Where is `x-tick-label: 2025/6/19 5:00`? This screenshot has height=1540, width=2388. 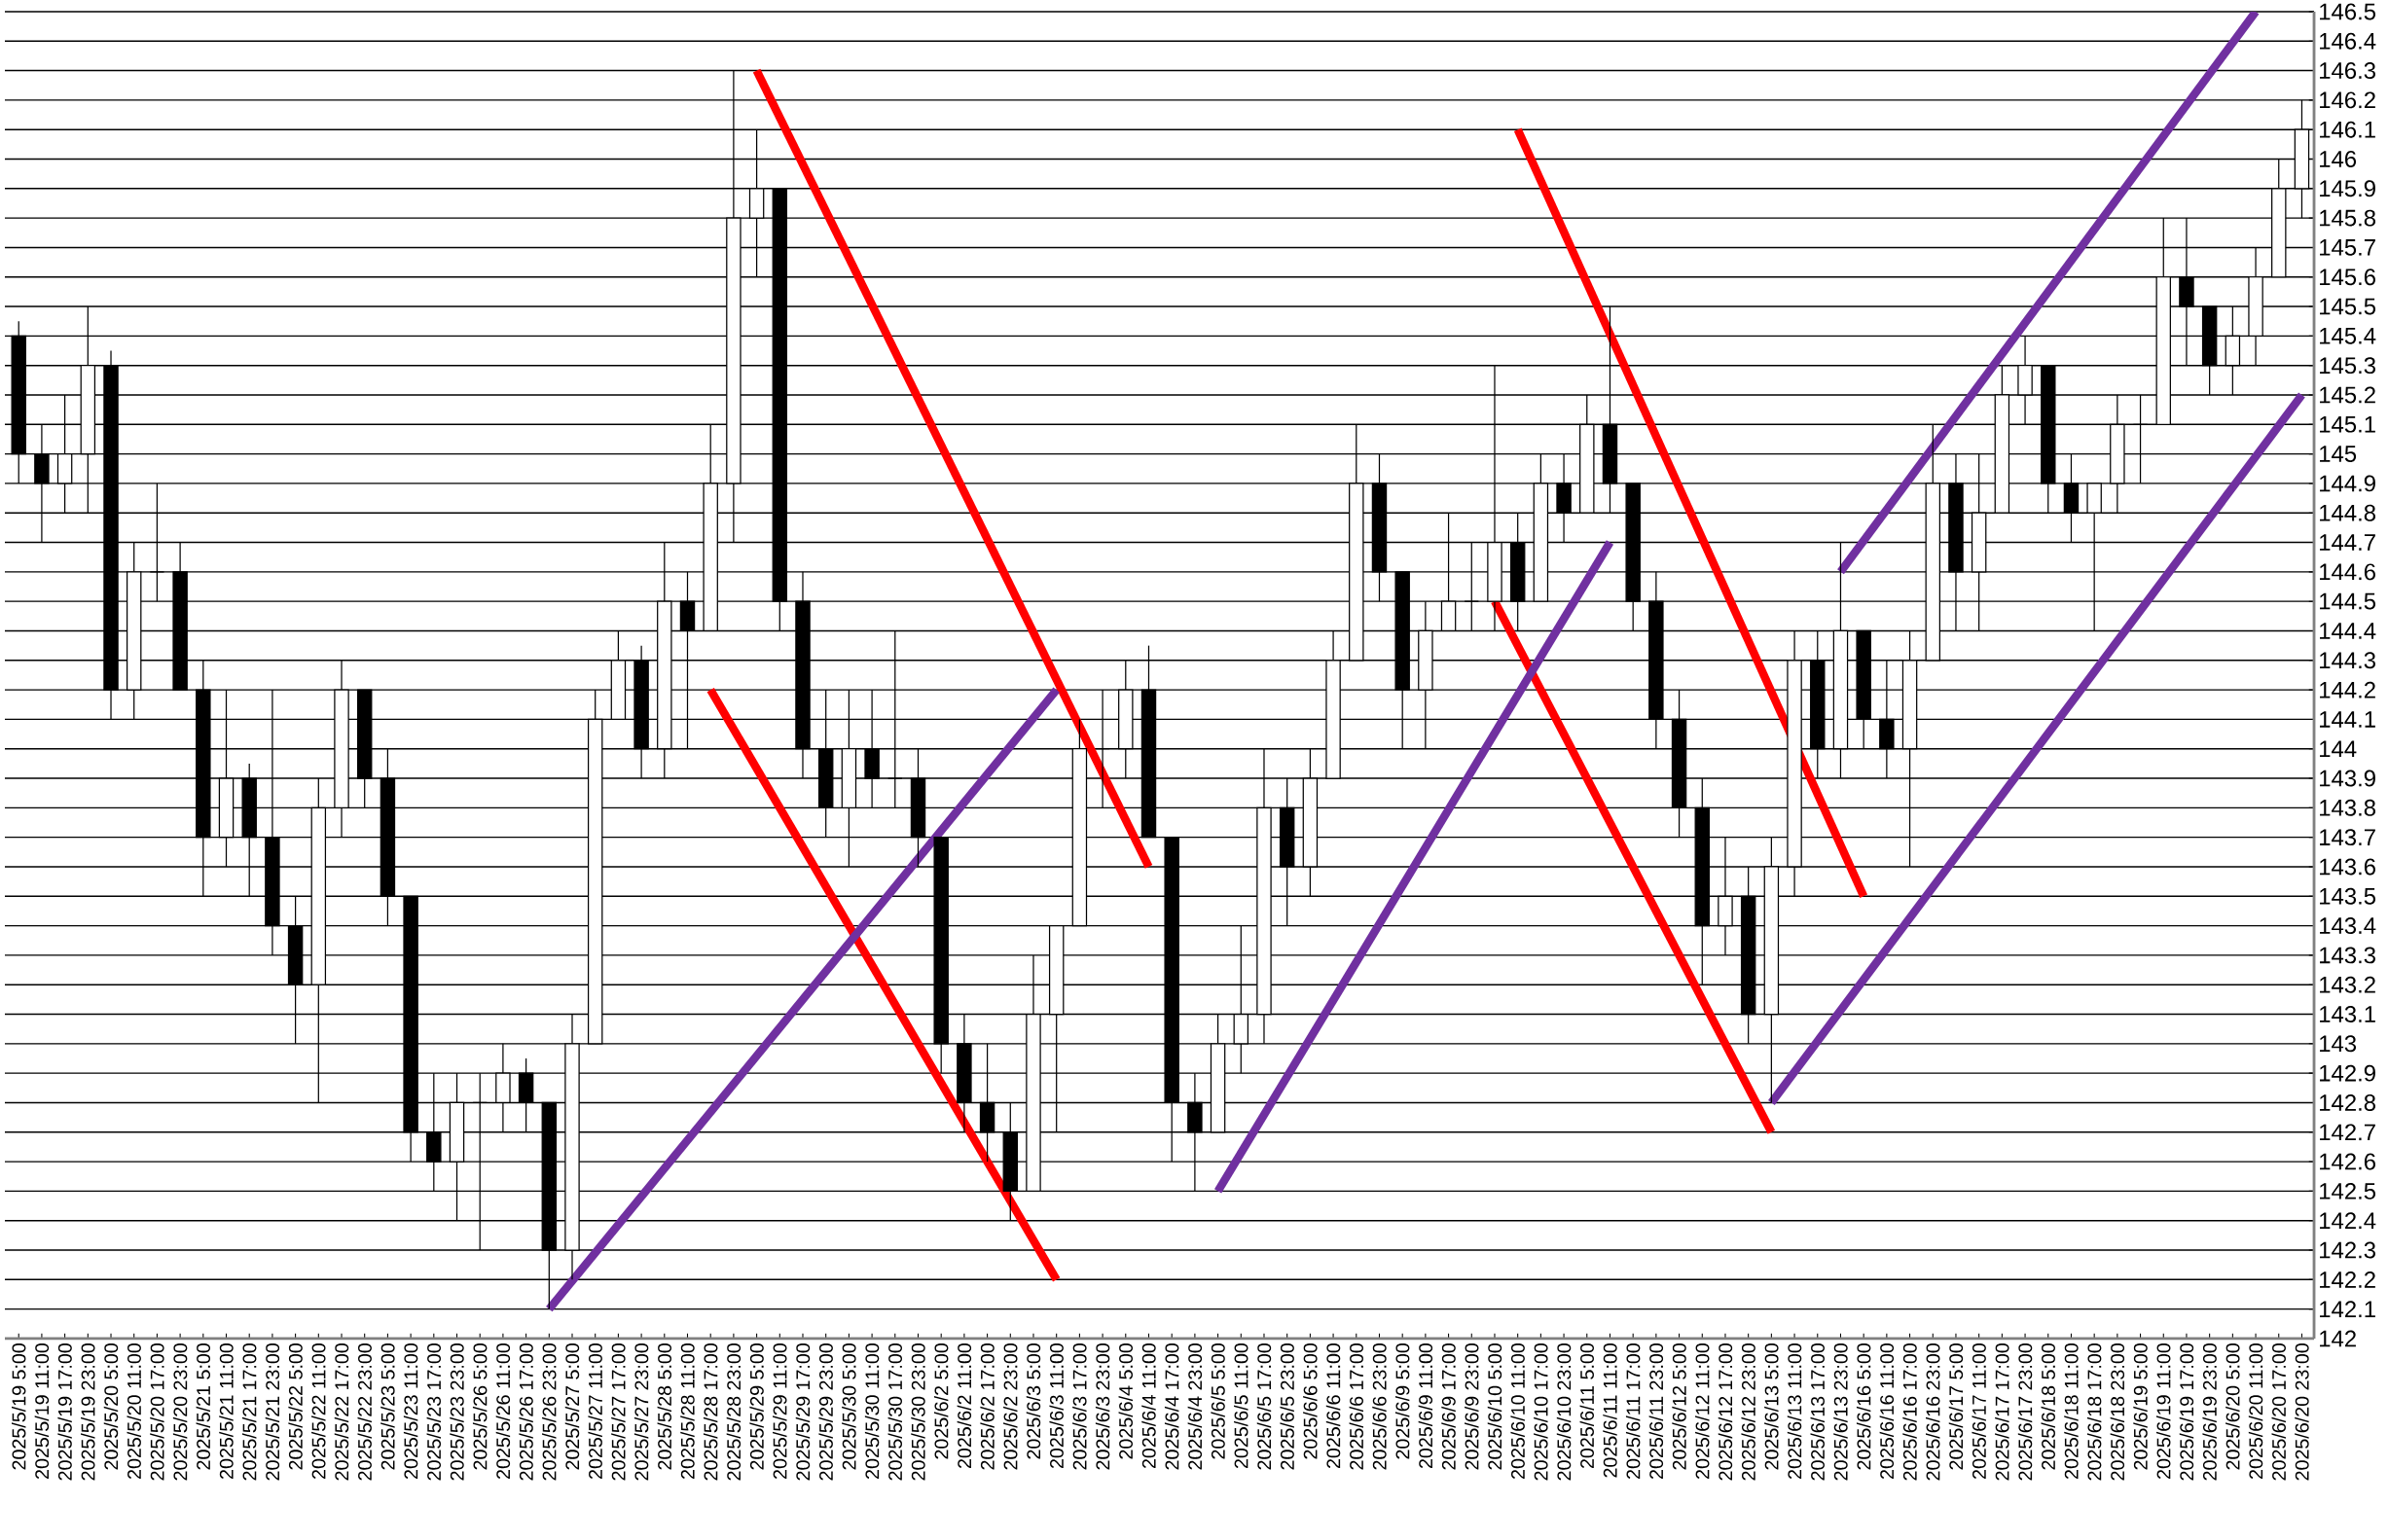 x-tick-label: 2025/6/19 5:00 is located at coordinates (2140, 1406).